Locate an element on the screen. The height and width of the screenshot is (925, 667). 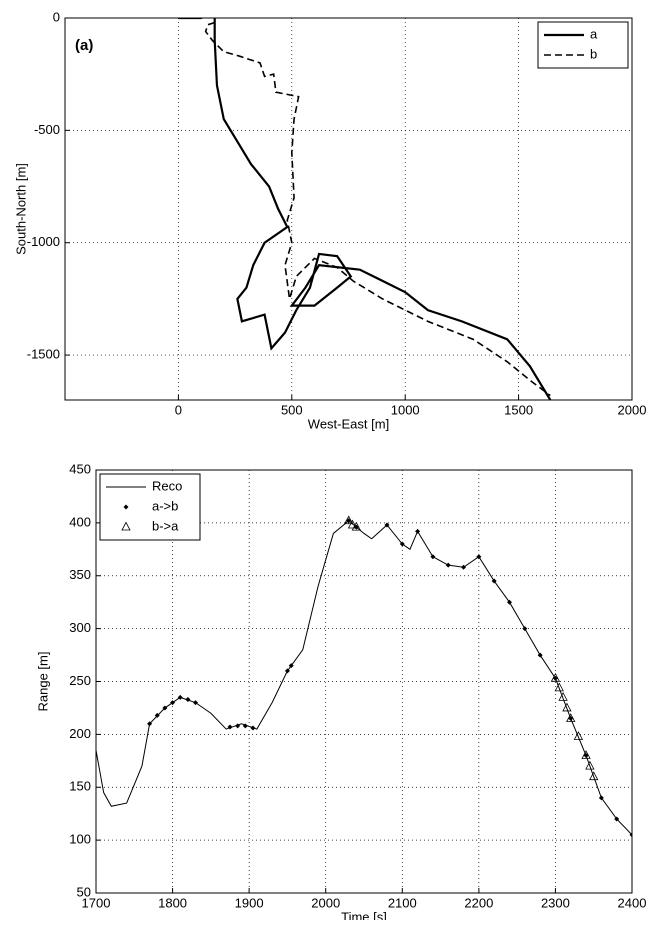
x-tick-label: 1900 is located at coordinates (249, 902).